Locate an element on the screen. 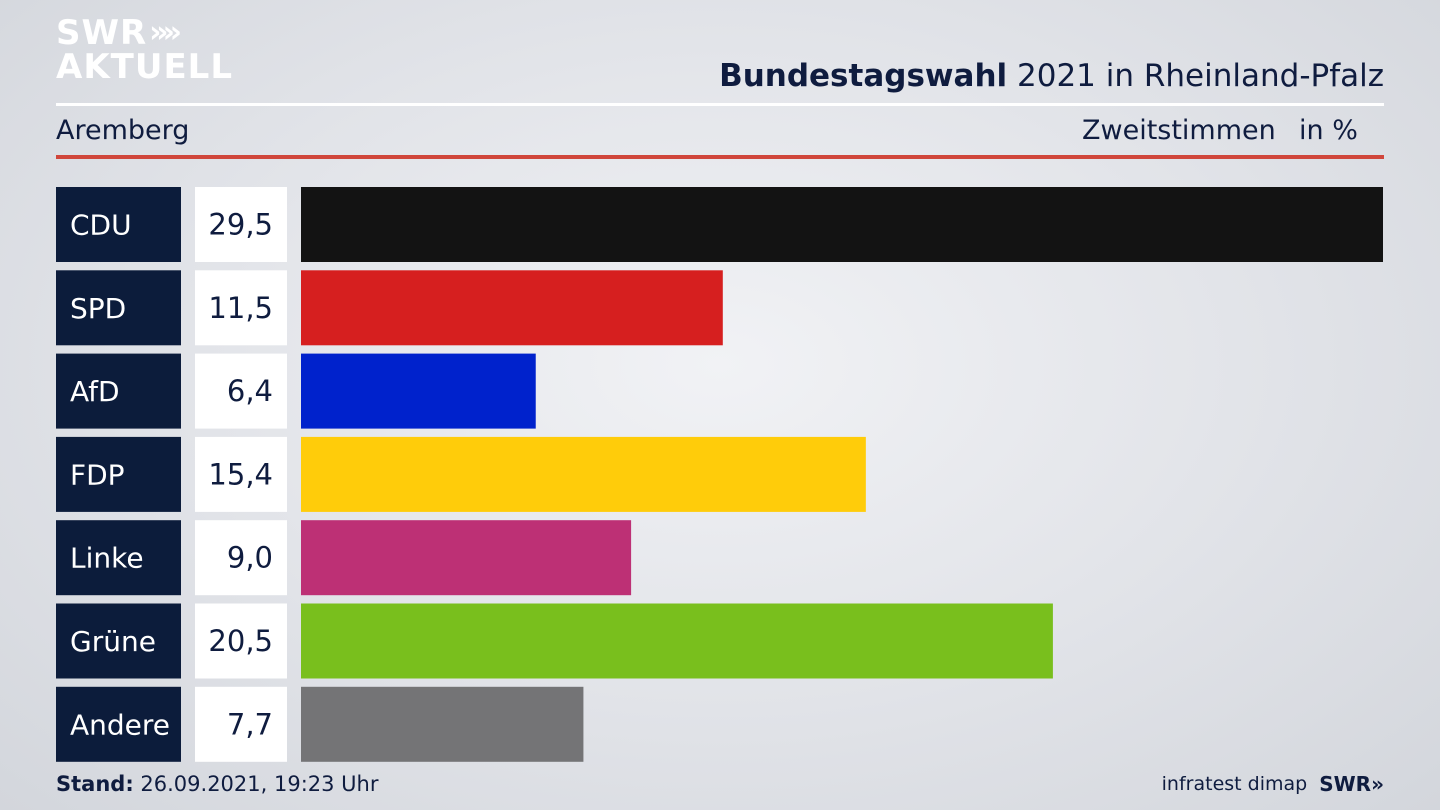 The image size is (1440, 810). bar-cdu is located at coordinates (842, 224).